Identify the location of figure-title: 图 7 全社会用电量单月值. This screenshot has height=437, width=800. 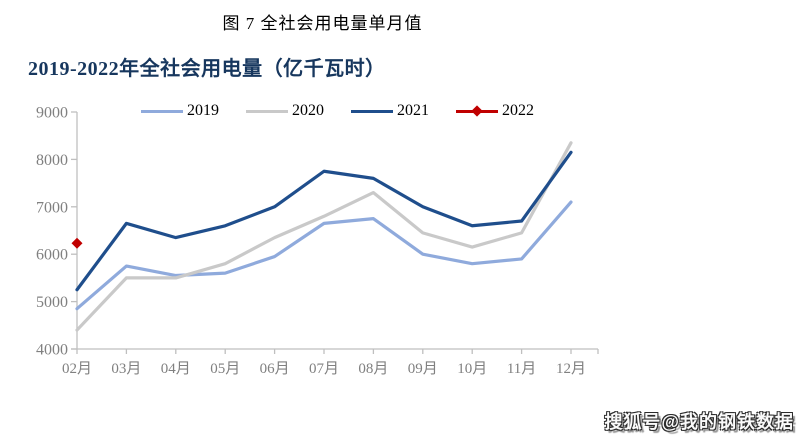
(322, 23).